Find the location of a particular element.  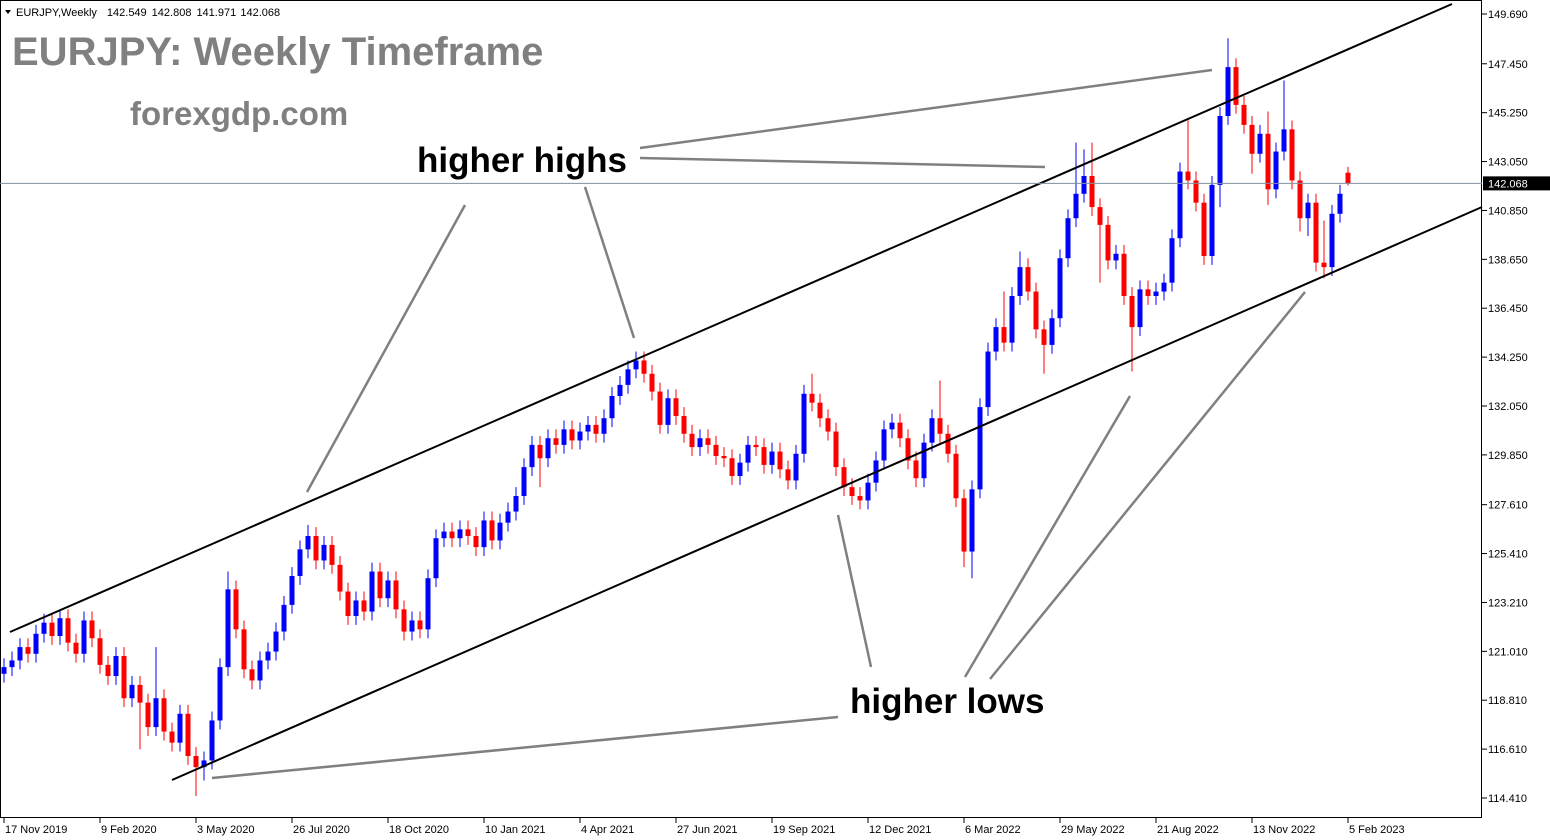

y-tick-label: 134.250 is located at coordinates (1508, 358).